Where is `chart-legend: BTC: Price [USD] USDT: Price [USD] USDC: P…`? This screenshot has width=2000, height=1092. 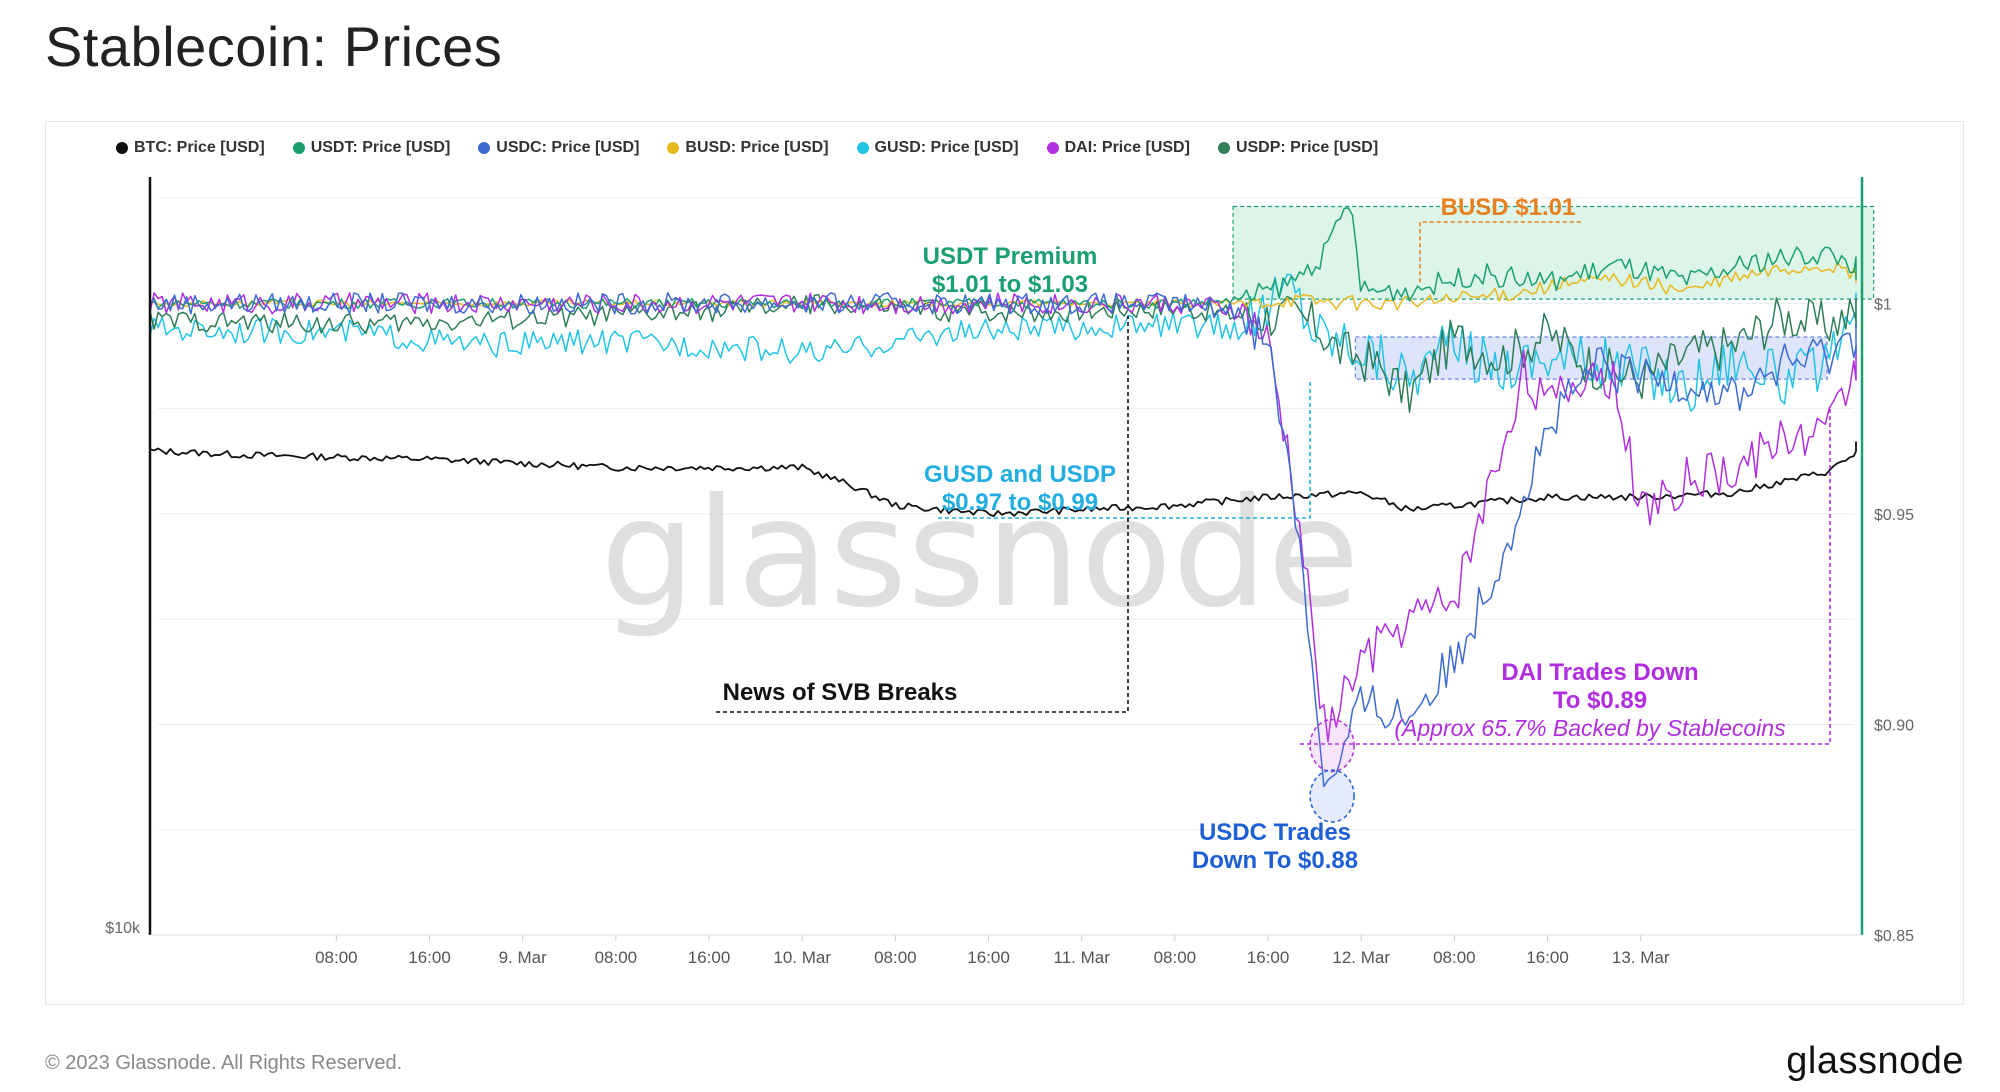
chart-legend: BTC: Price [USD] USDT: Price [USD] USDC: P… is located at coordinates (747, 148).